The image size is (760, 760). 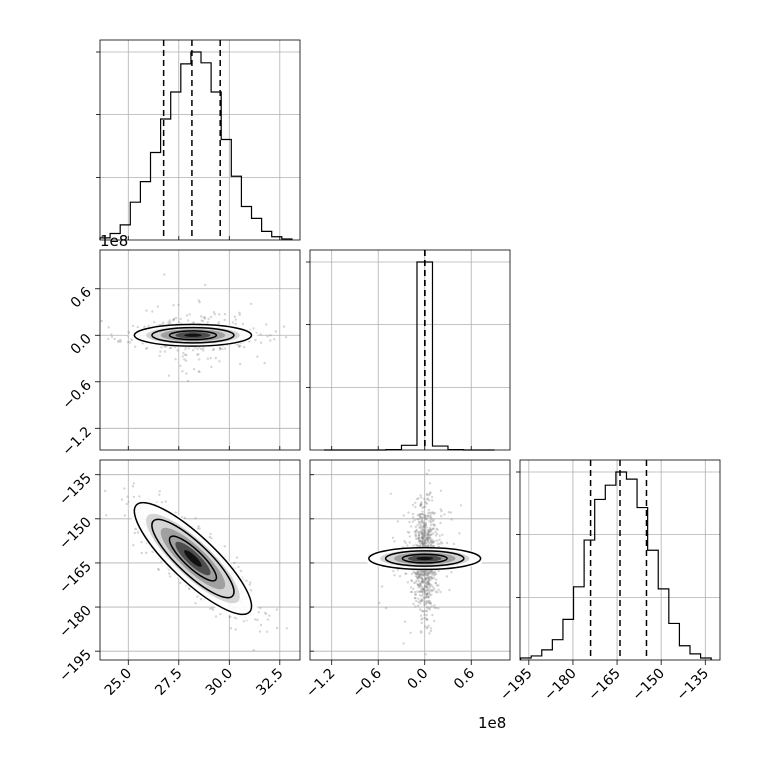 What do you see at coordinates (492, 723) in the screenshot?
I see `x-offset-text: 1e8` at bounding box center [492, 723].